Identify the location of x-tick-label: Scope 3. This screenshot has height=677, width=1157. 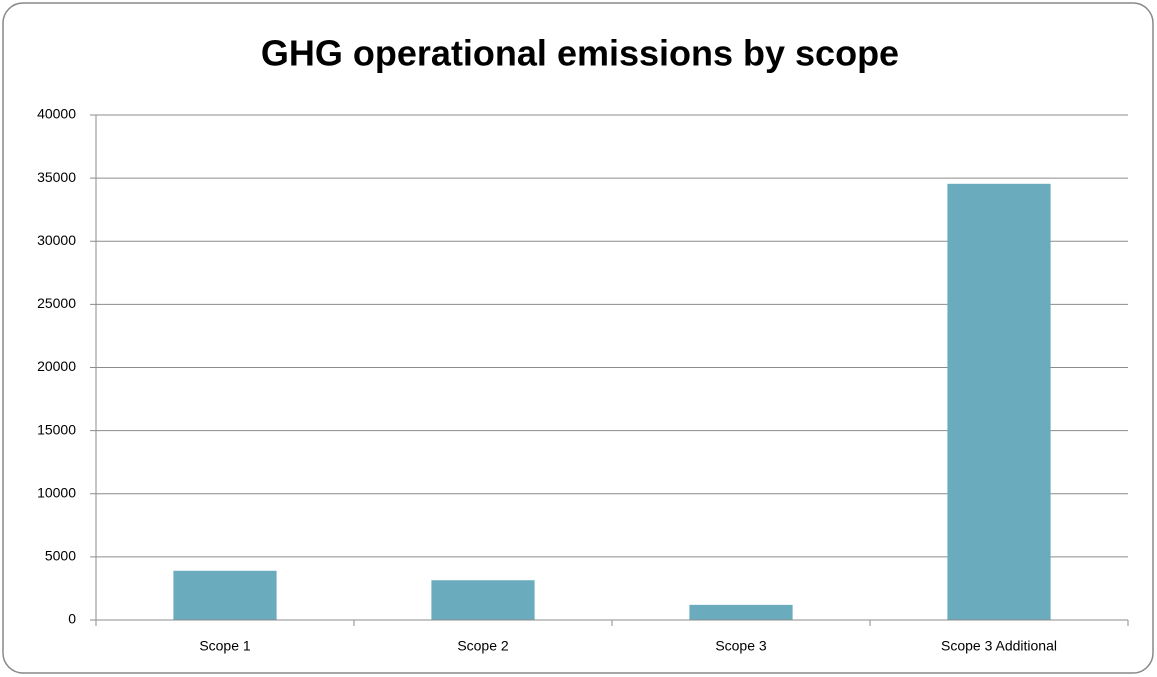
(741, 646).